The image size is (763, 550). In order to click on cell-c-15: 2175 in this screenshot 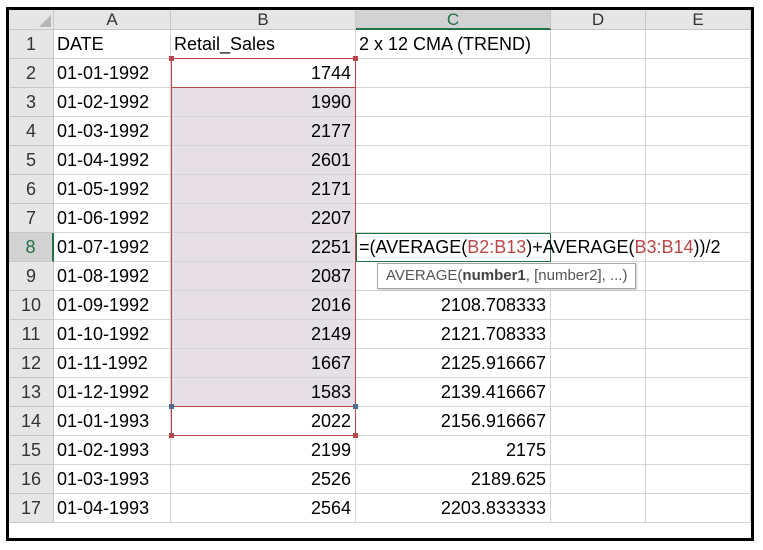, I will do `click(453, 450)`.